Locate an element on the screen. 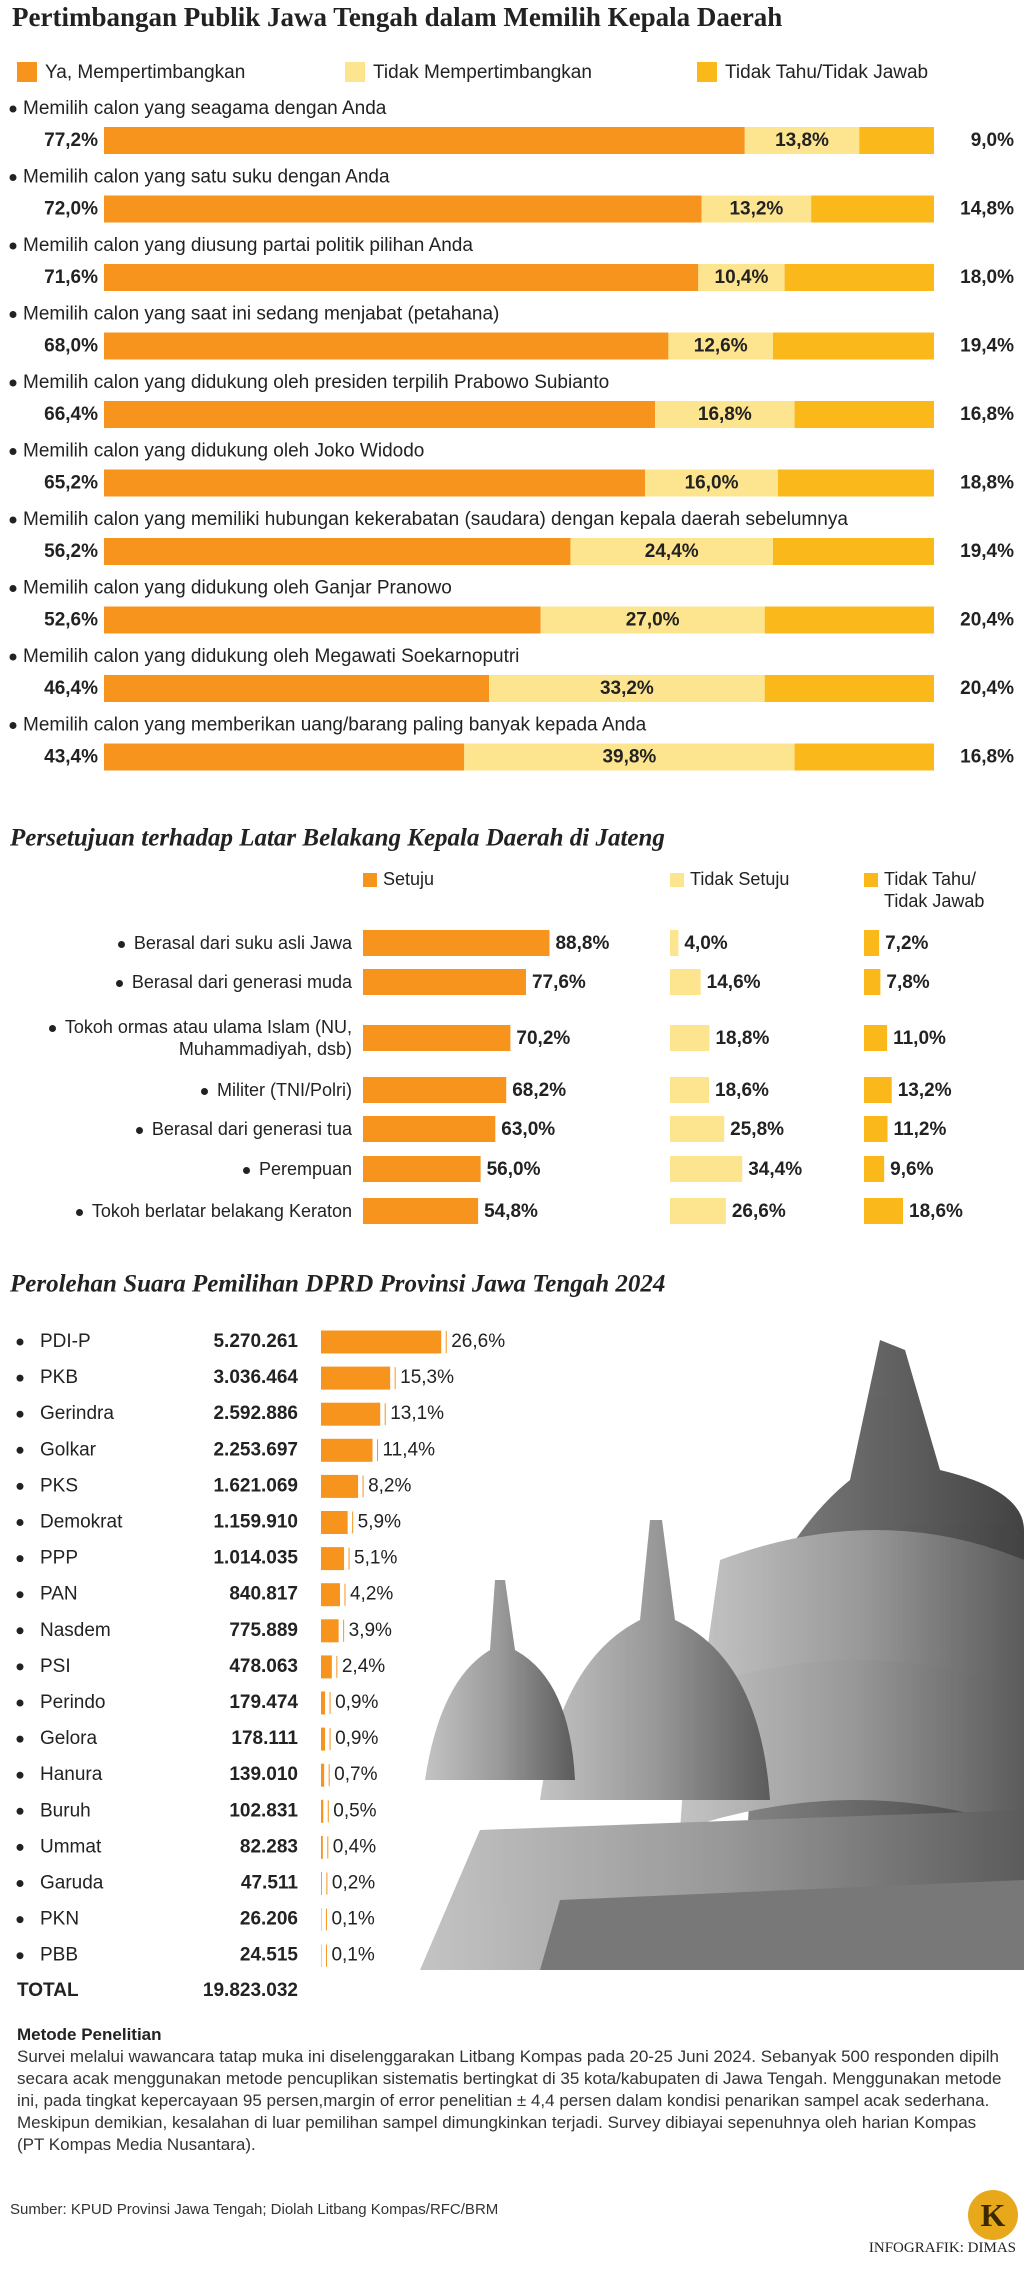 This screenshot has height=2270, width=1024. value-label: 43,4% is located at coordinates (71, 757).